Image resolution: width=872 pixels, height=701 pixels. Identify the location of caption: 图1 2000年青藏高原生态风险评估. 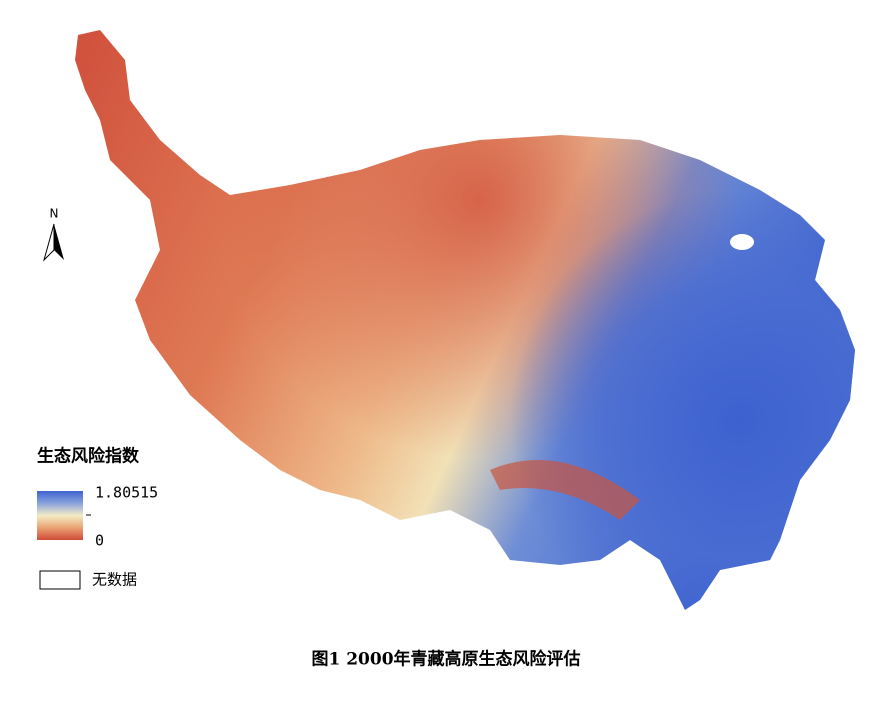
(445, 659).